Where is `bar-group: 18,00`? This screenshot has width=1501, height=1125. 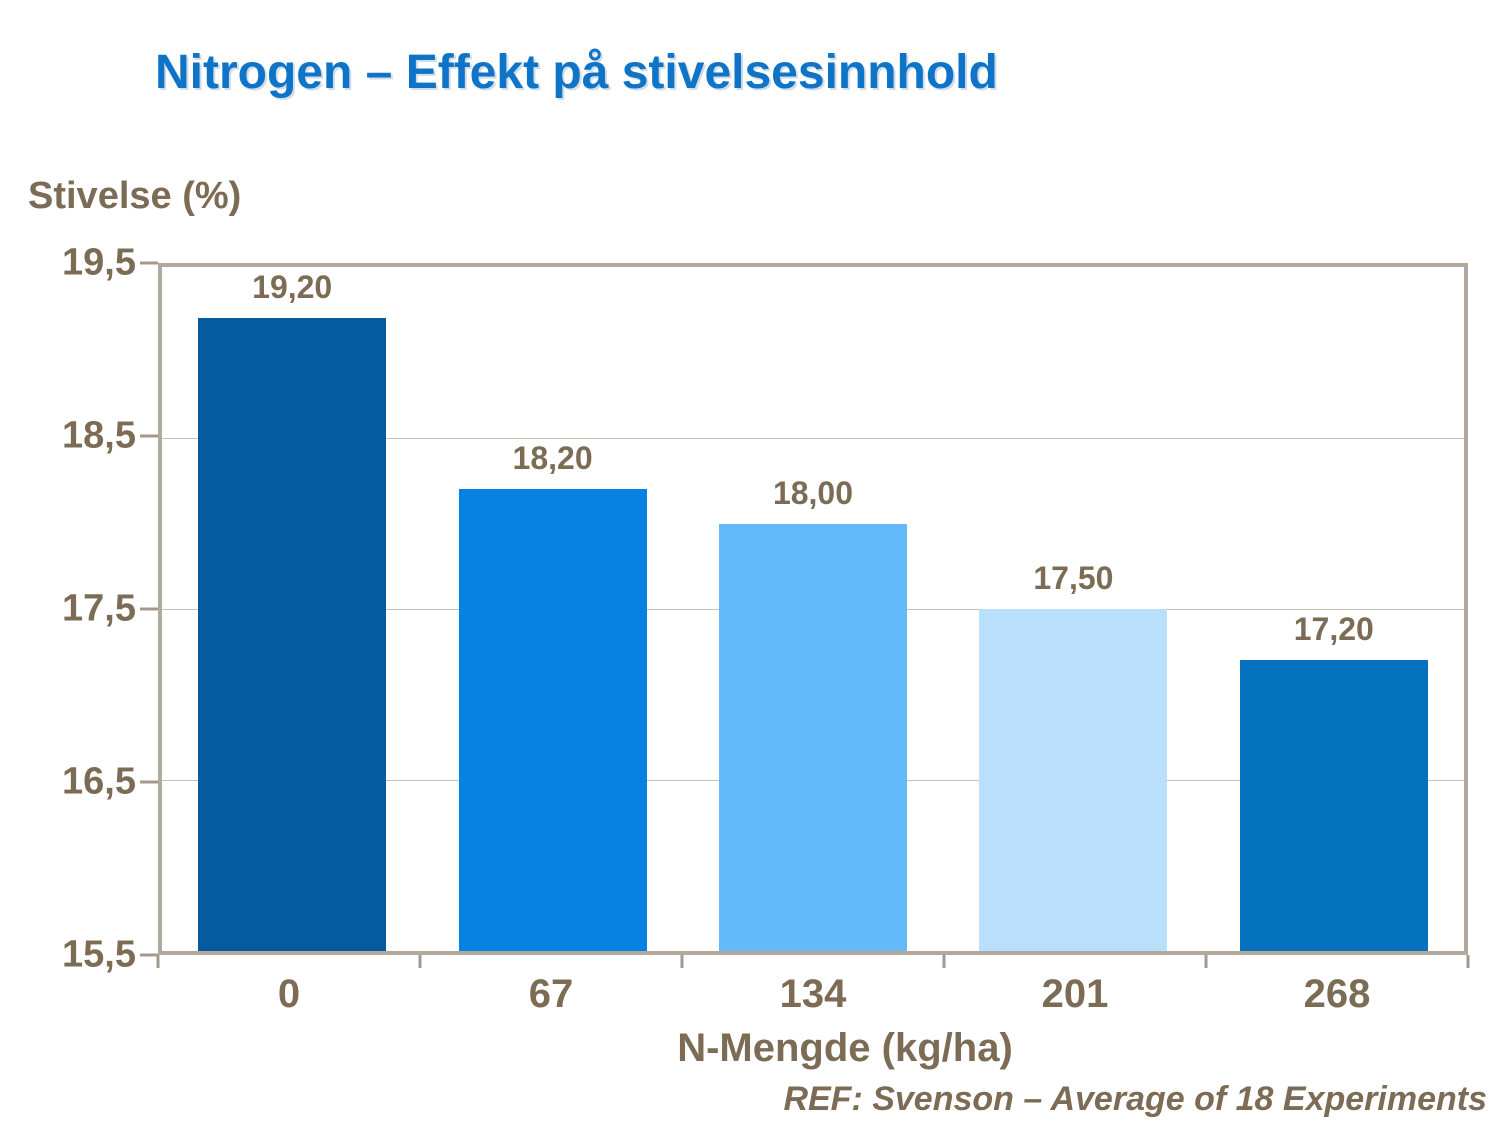
bar-group: 18,00 is located at coordinates (812, 713).